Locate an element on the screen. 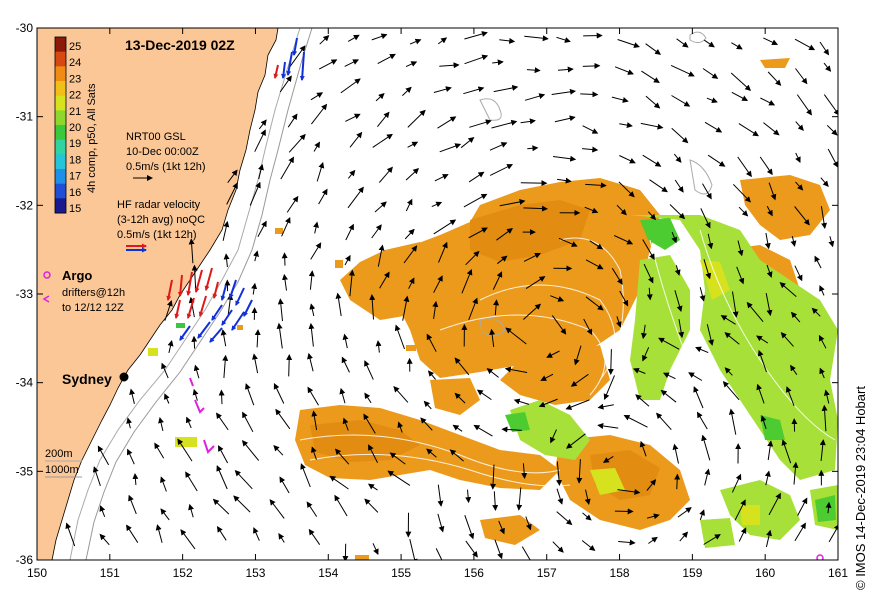  x-tick-label: 158 is located at coordinates (620, 573).